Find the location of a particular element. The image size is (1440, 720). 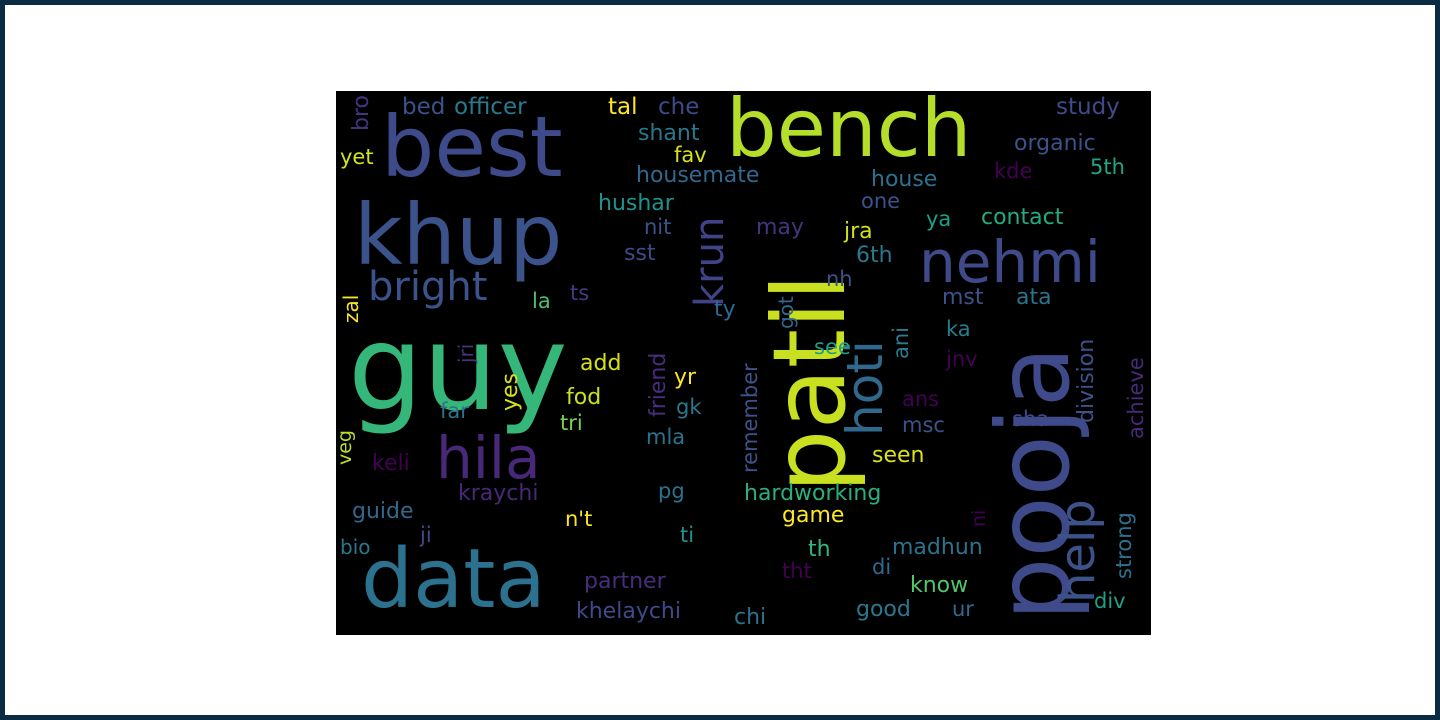

word-ni: ni is located at coordinates (979, 518).